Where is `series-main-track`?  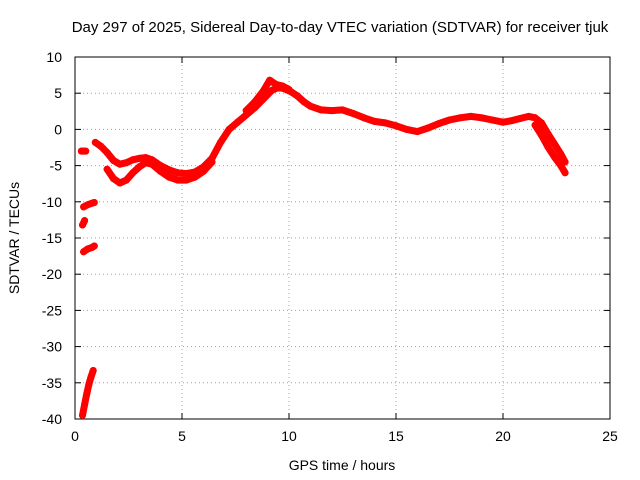
series-main-track is located at coordinates (330, 130).